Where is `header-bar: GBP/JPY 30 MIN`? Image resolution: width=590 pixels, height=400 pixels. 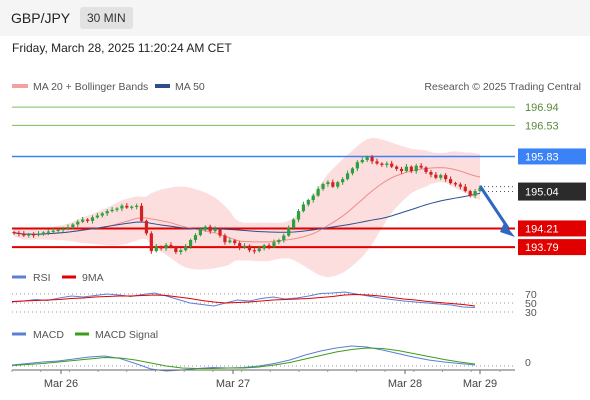
header-bar: GBP/JPY 30 MIN is located at coordinates (295, 18).